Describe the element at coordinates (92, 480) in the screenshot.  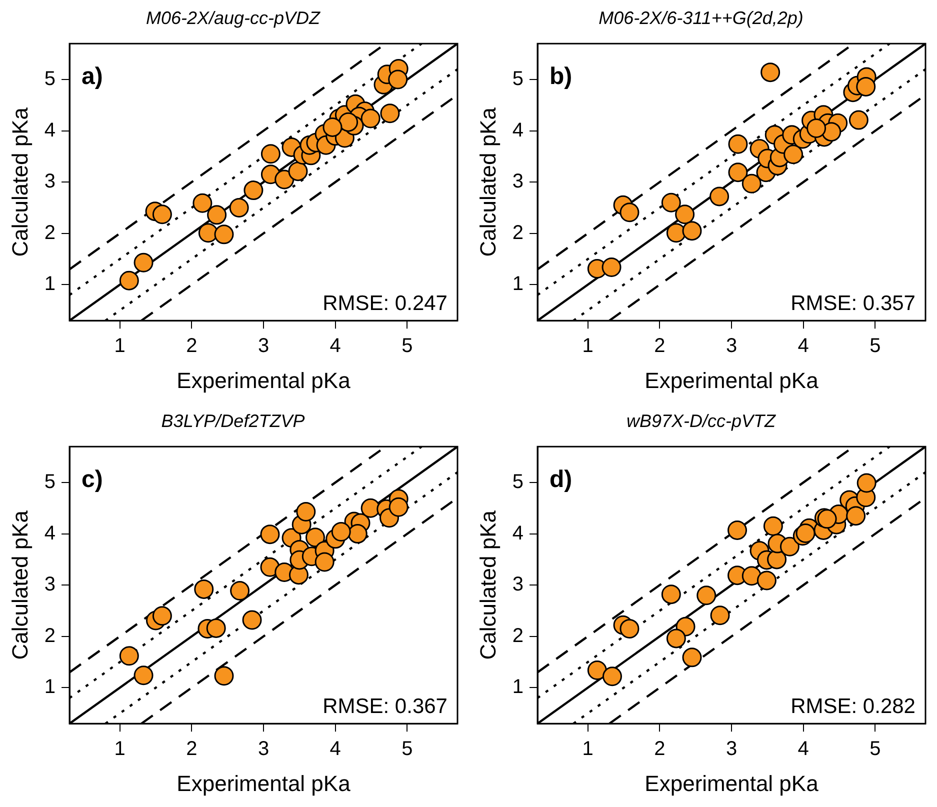
I see `annotation: c)` at that location.